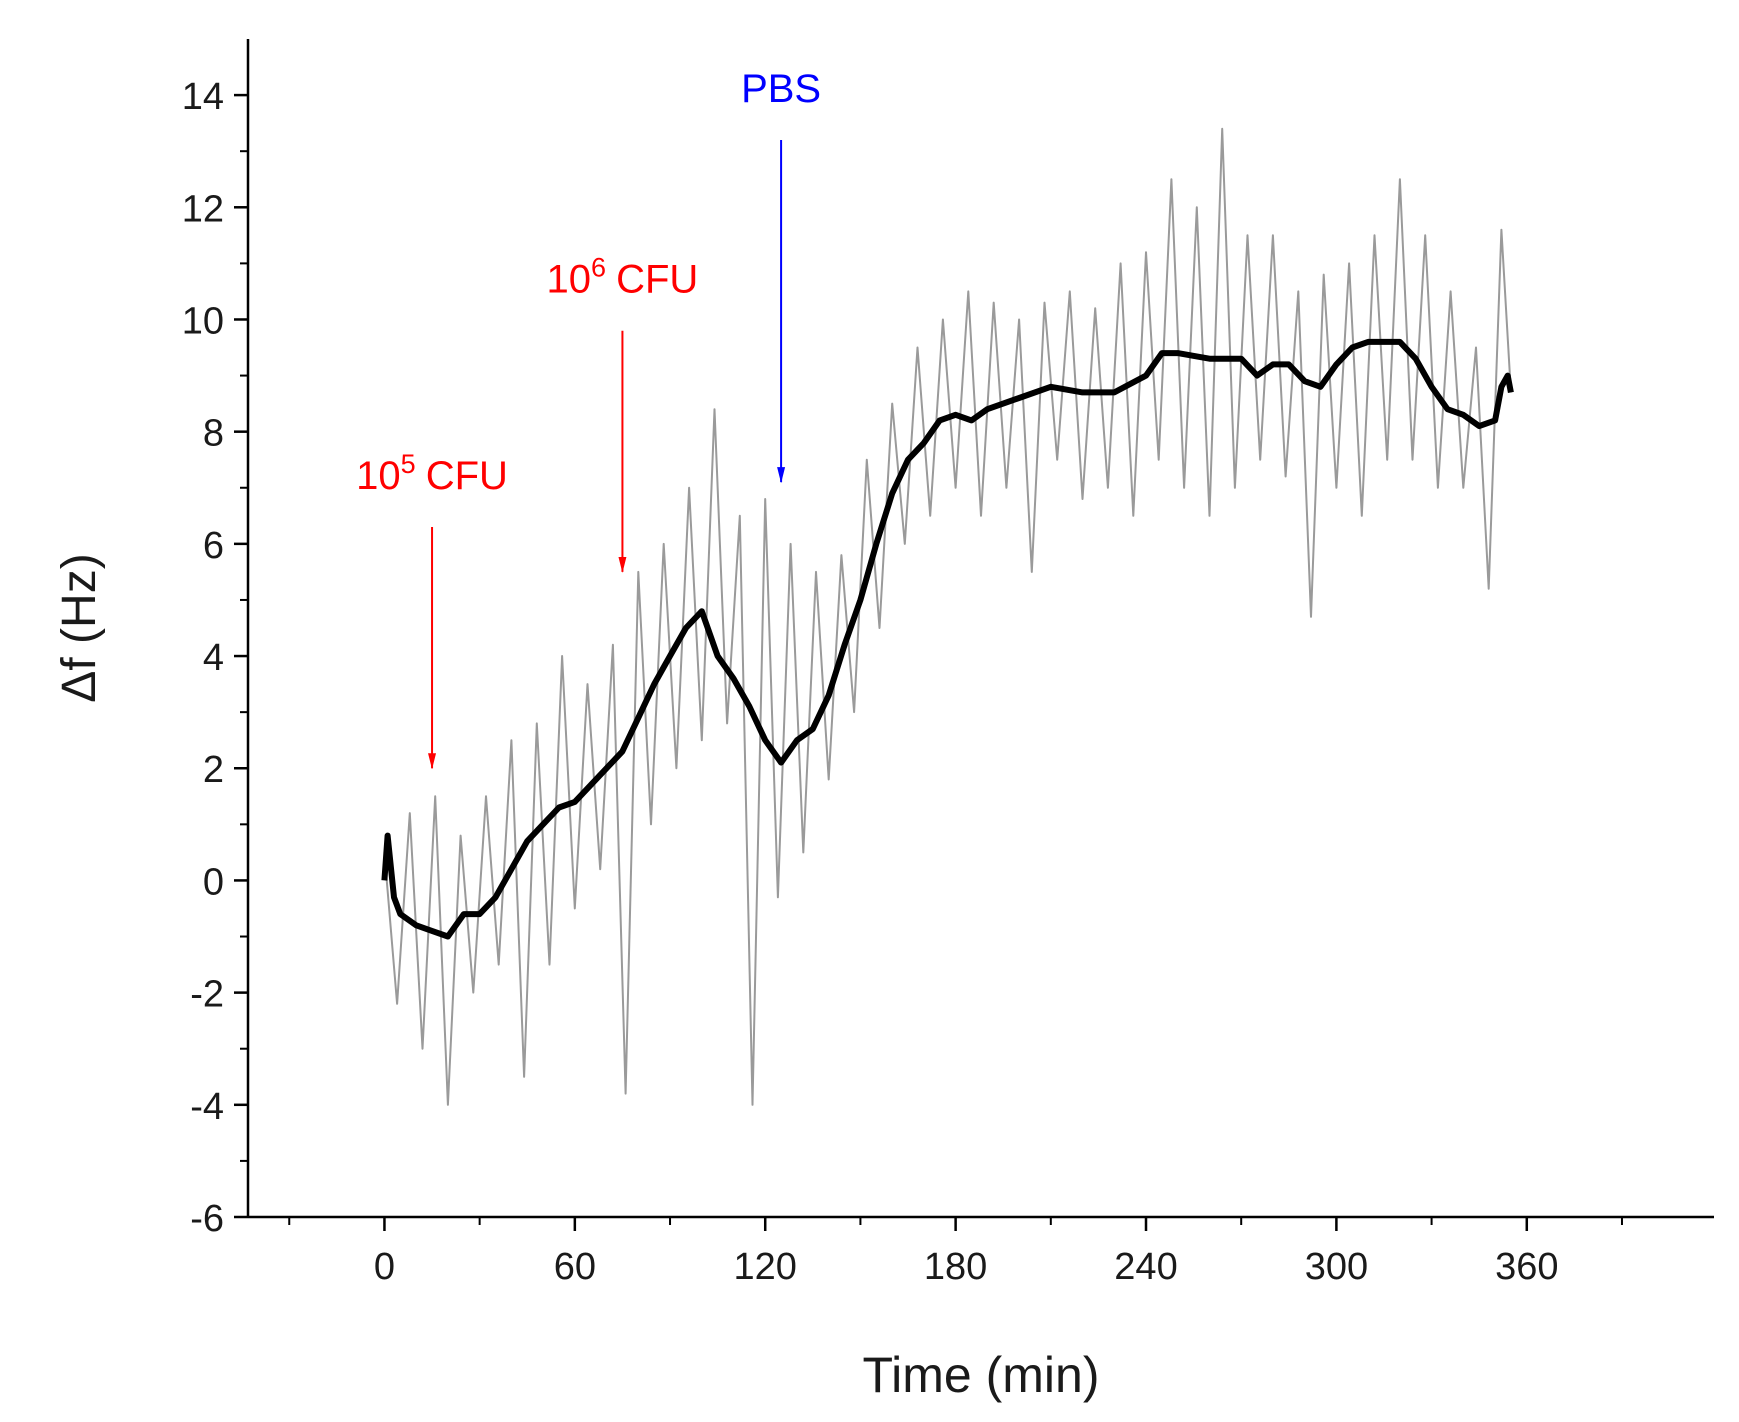  What do you see at coordinates (213, 882) in the screenshot?
I see `y-tick-label: 0` at bounding box center [213, 882].